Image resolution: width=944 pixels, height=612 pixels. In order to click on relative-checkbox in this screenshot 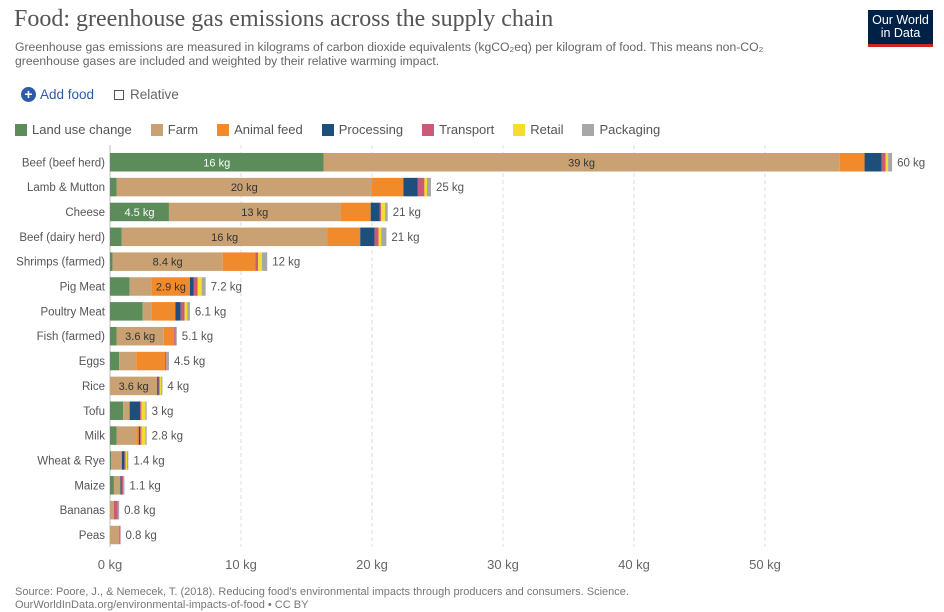, I will do `click(119, 94)`.